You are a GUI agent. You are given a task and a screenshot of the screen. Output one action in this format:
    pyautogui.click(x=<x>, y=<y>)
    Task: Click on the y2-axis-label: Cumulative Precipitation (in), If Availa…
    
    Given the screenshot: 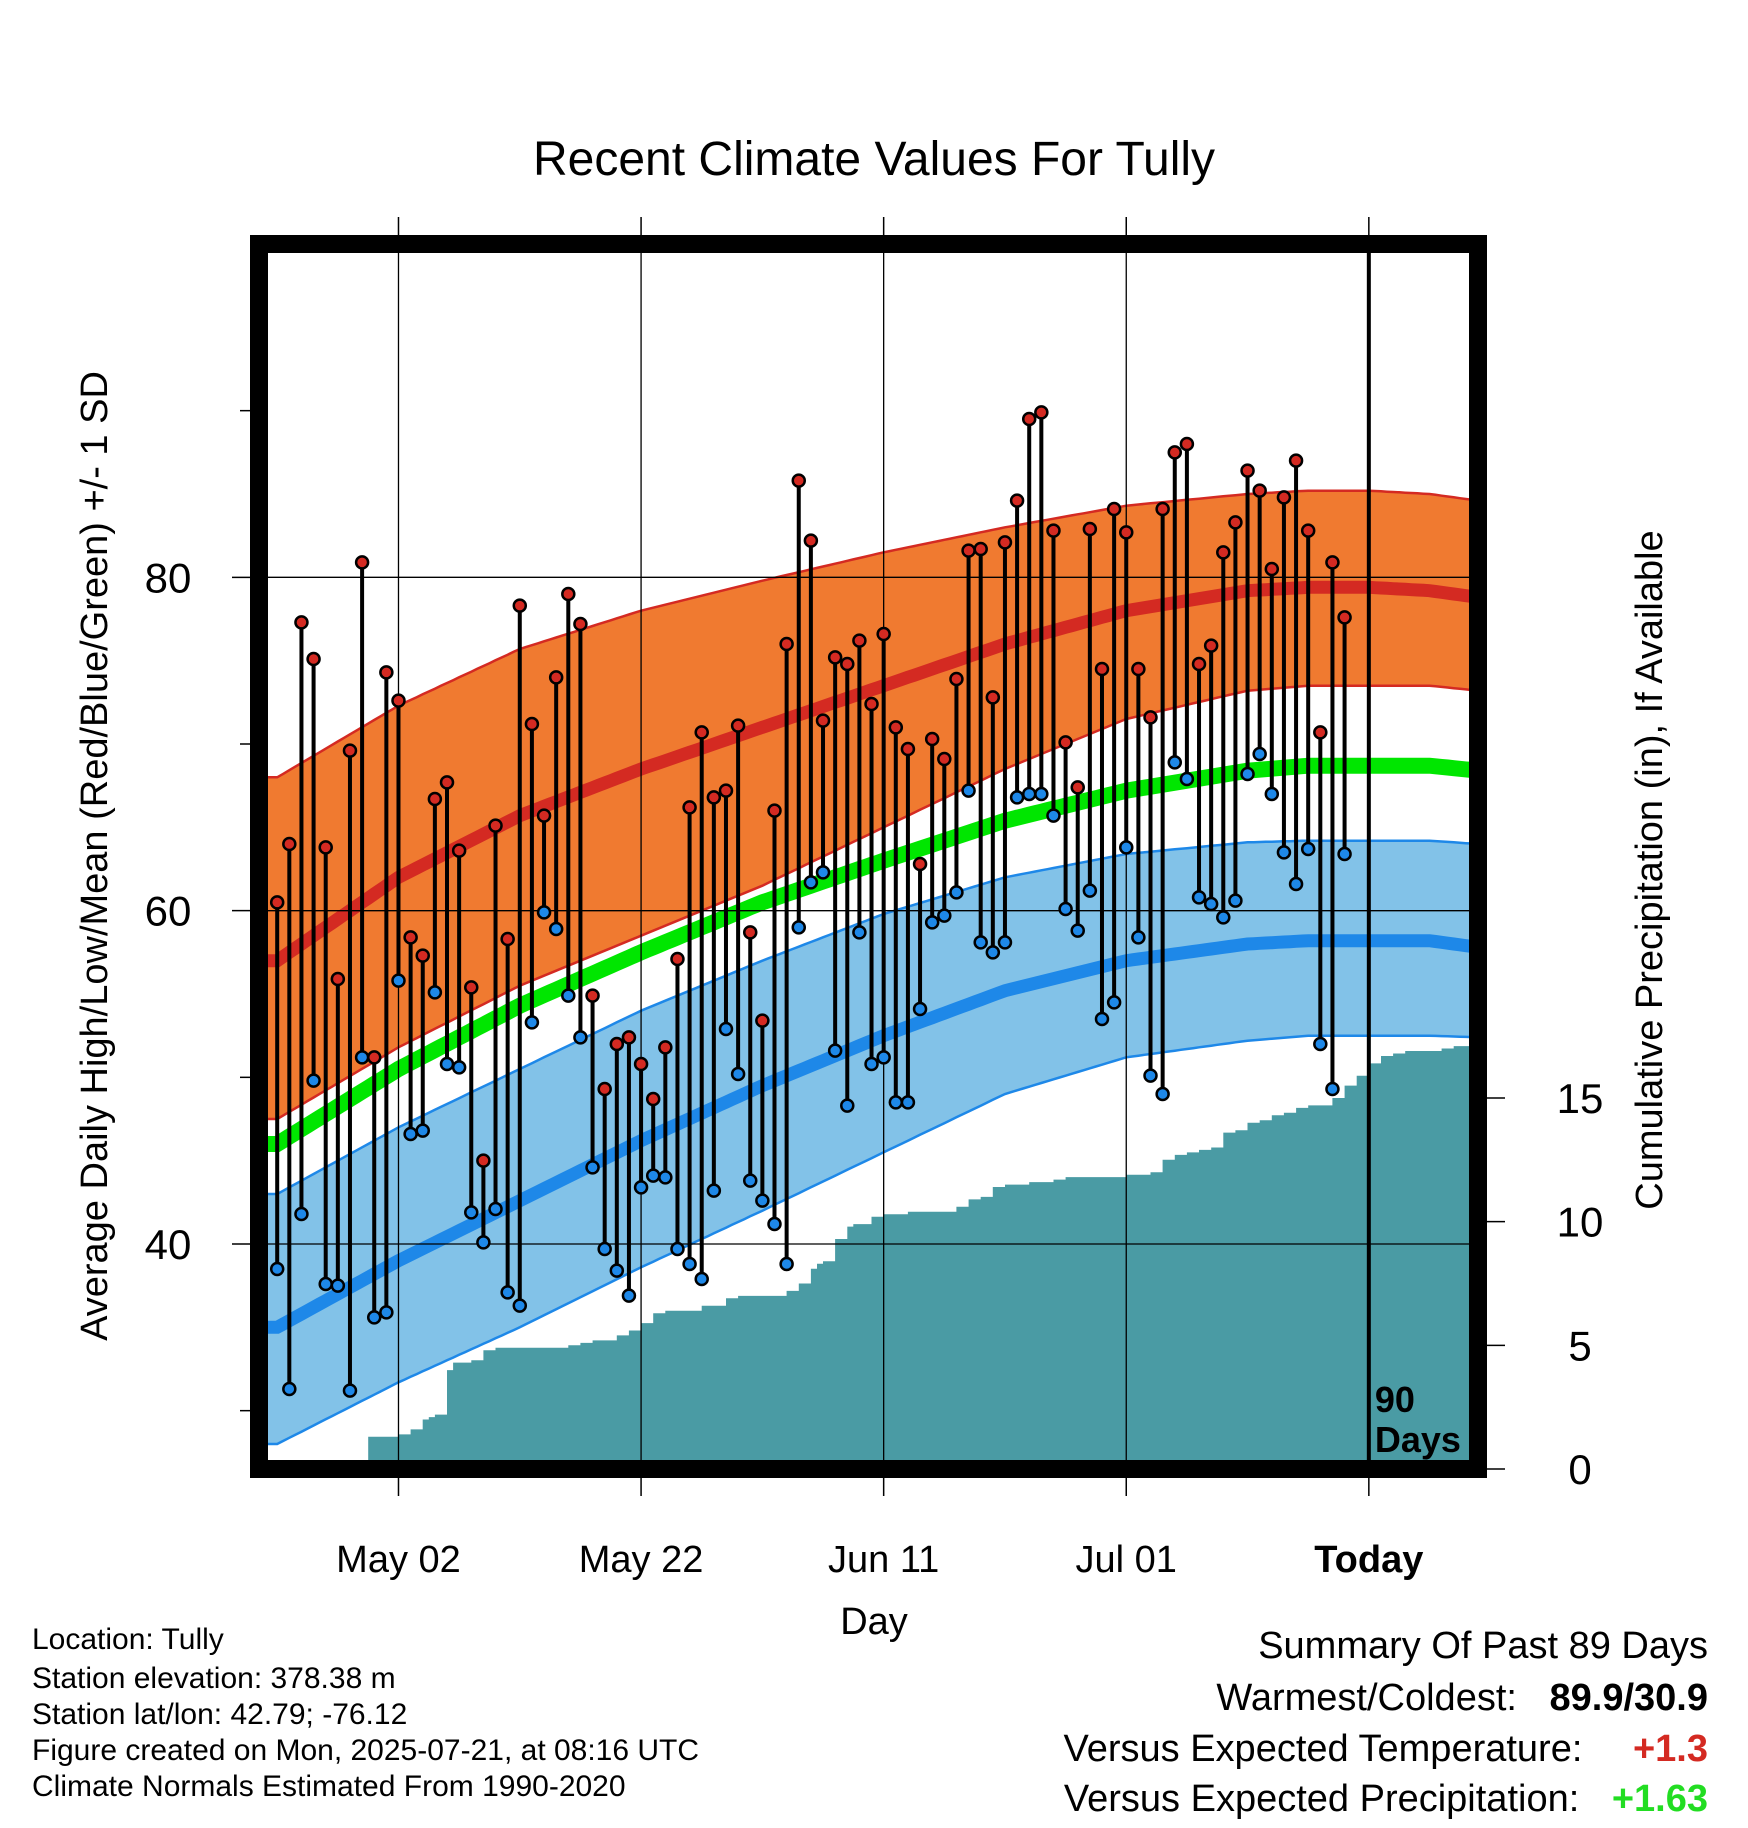 What is the action you would take?
    pyautogui.click(x=1650, y=869)
    